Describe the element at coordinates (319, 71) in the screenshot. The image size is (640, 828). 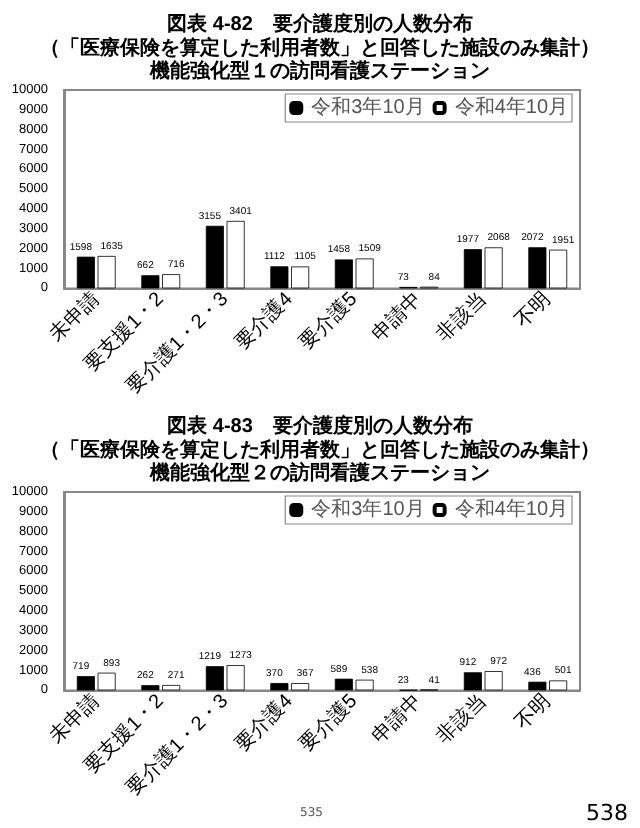
I see `text: 機能強化型１の訪問看護ステーション` at that location.